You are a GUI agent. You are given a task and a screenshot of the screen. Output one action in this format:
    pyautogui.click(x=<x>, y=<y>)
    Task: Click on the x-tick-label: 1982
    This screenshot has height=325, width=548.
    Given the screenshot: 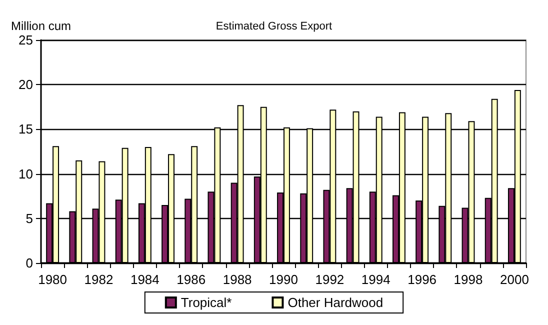 What is the action you would take?
    pyautogui.click(x=99, y=279)
    